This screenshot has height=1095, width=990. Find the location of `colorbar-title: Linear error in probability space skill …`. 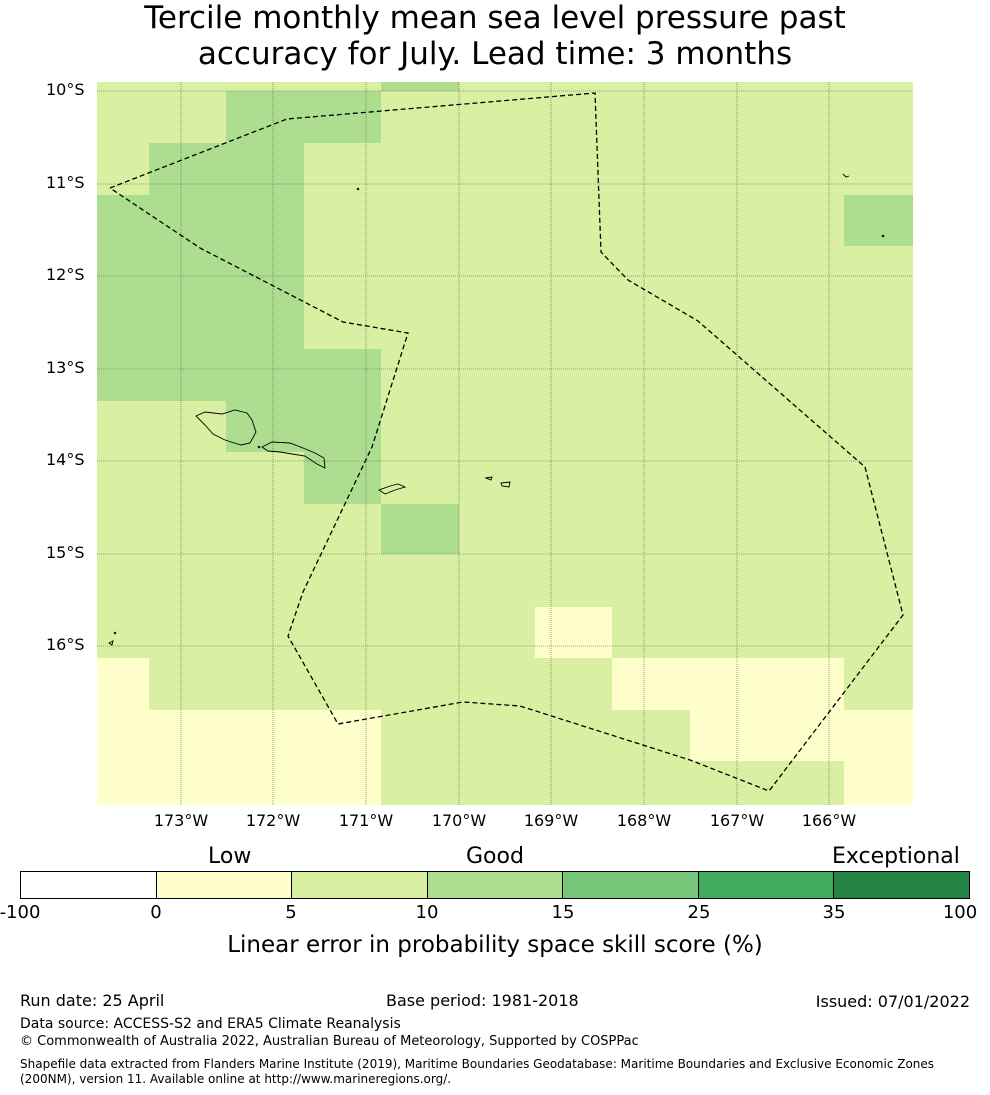

colorbar-title: Linear error in probability space skill … is located at coordinates (495, 945).